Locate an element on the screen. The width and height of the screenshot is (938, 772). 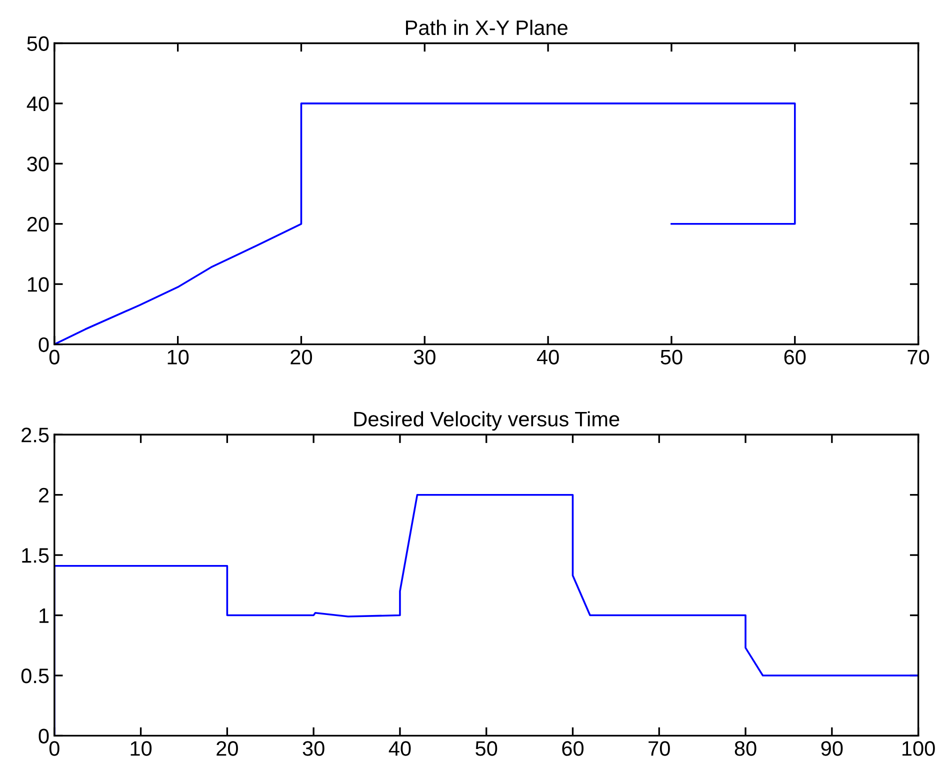
x-tick-label: 100 is located at coordinates (918, 748).